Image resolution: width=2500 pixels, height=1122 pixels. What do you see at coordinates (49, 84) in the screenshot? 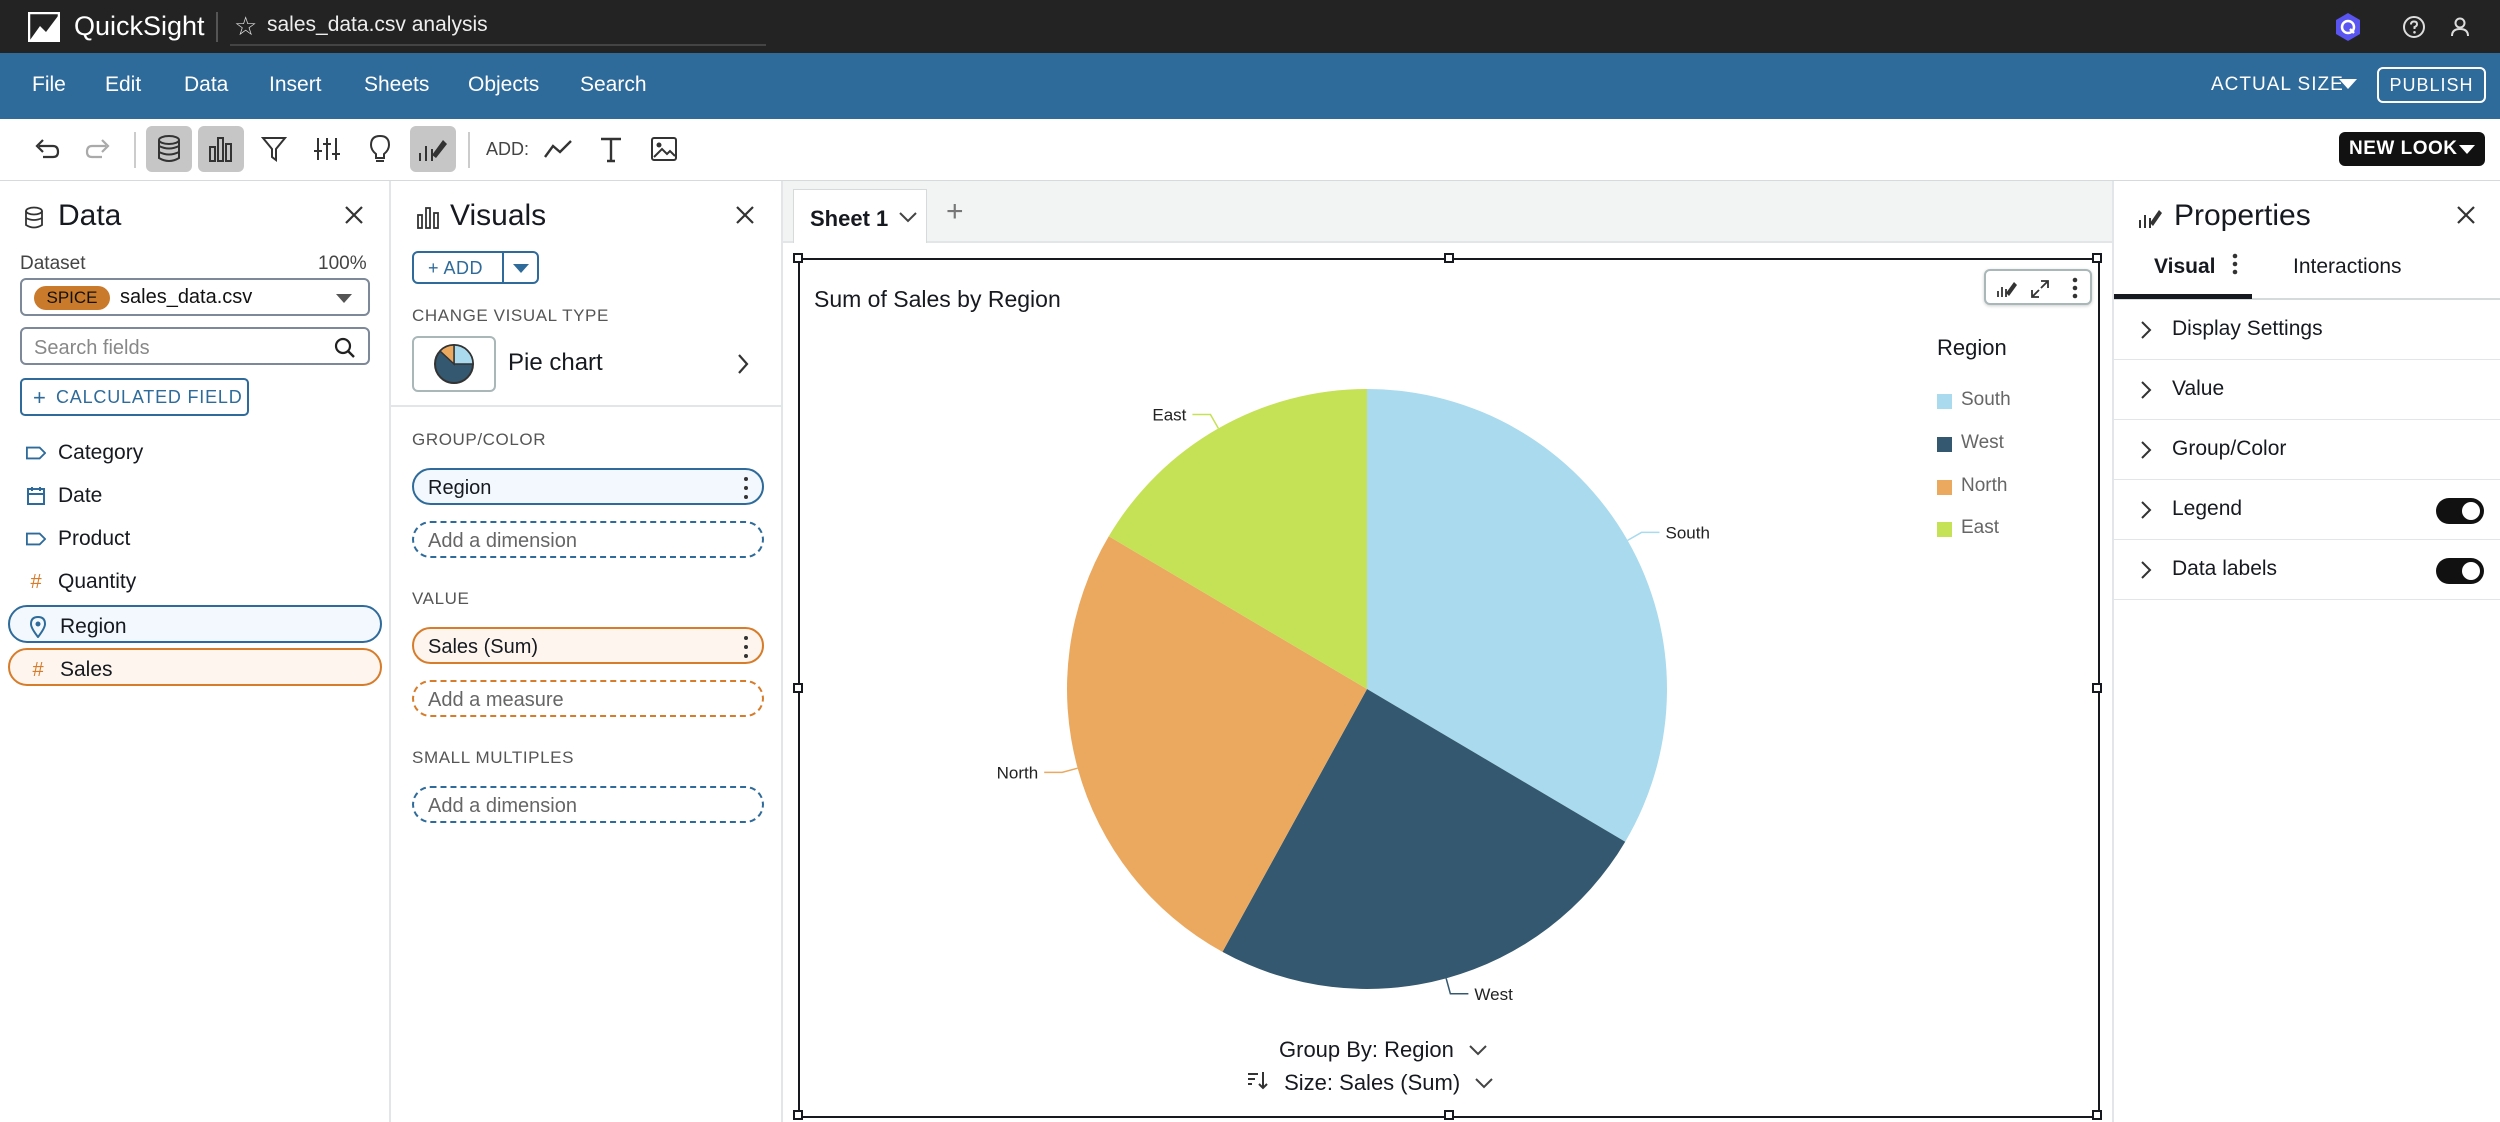
I see `menu-file: File` at bounding box center [49, 84].